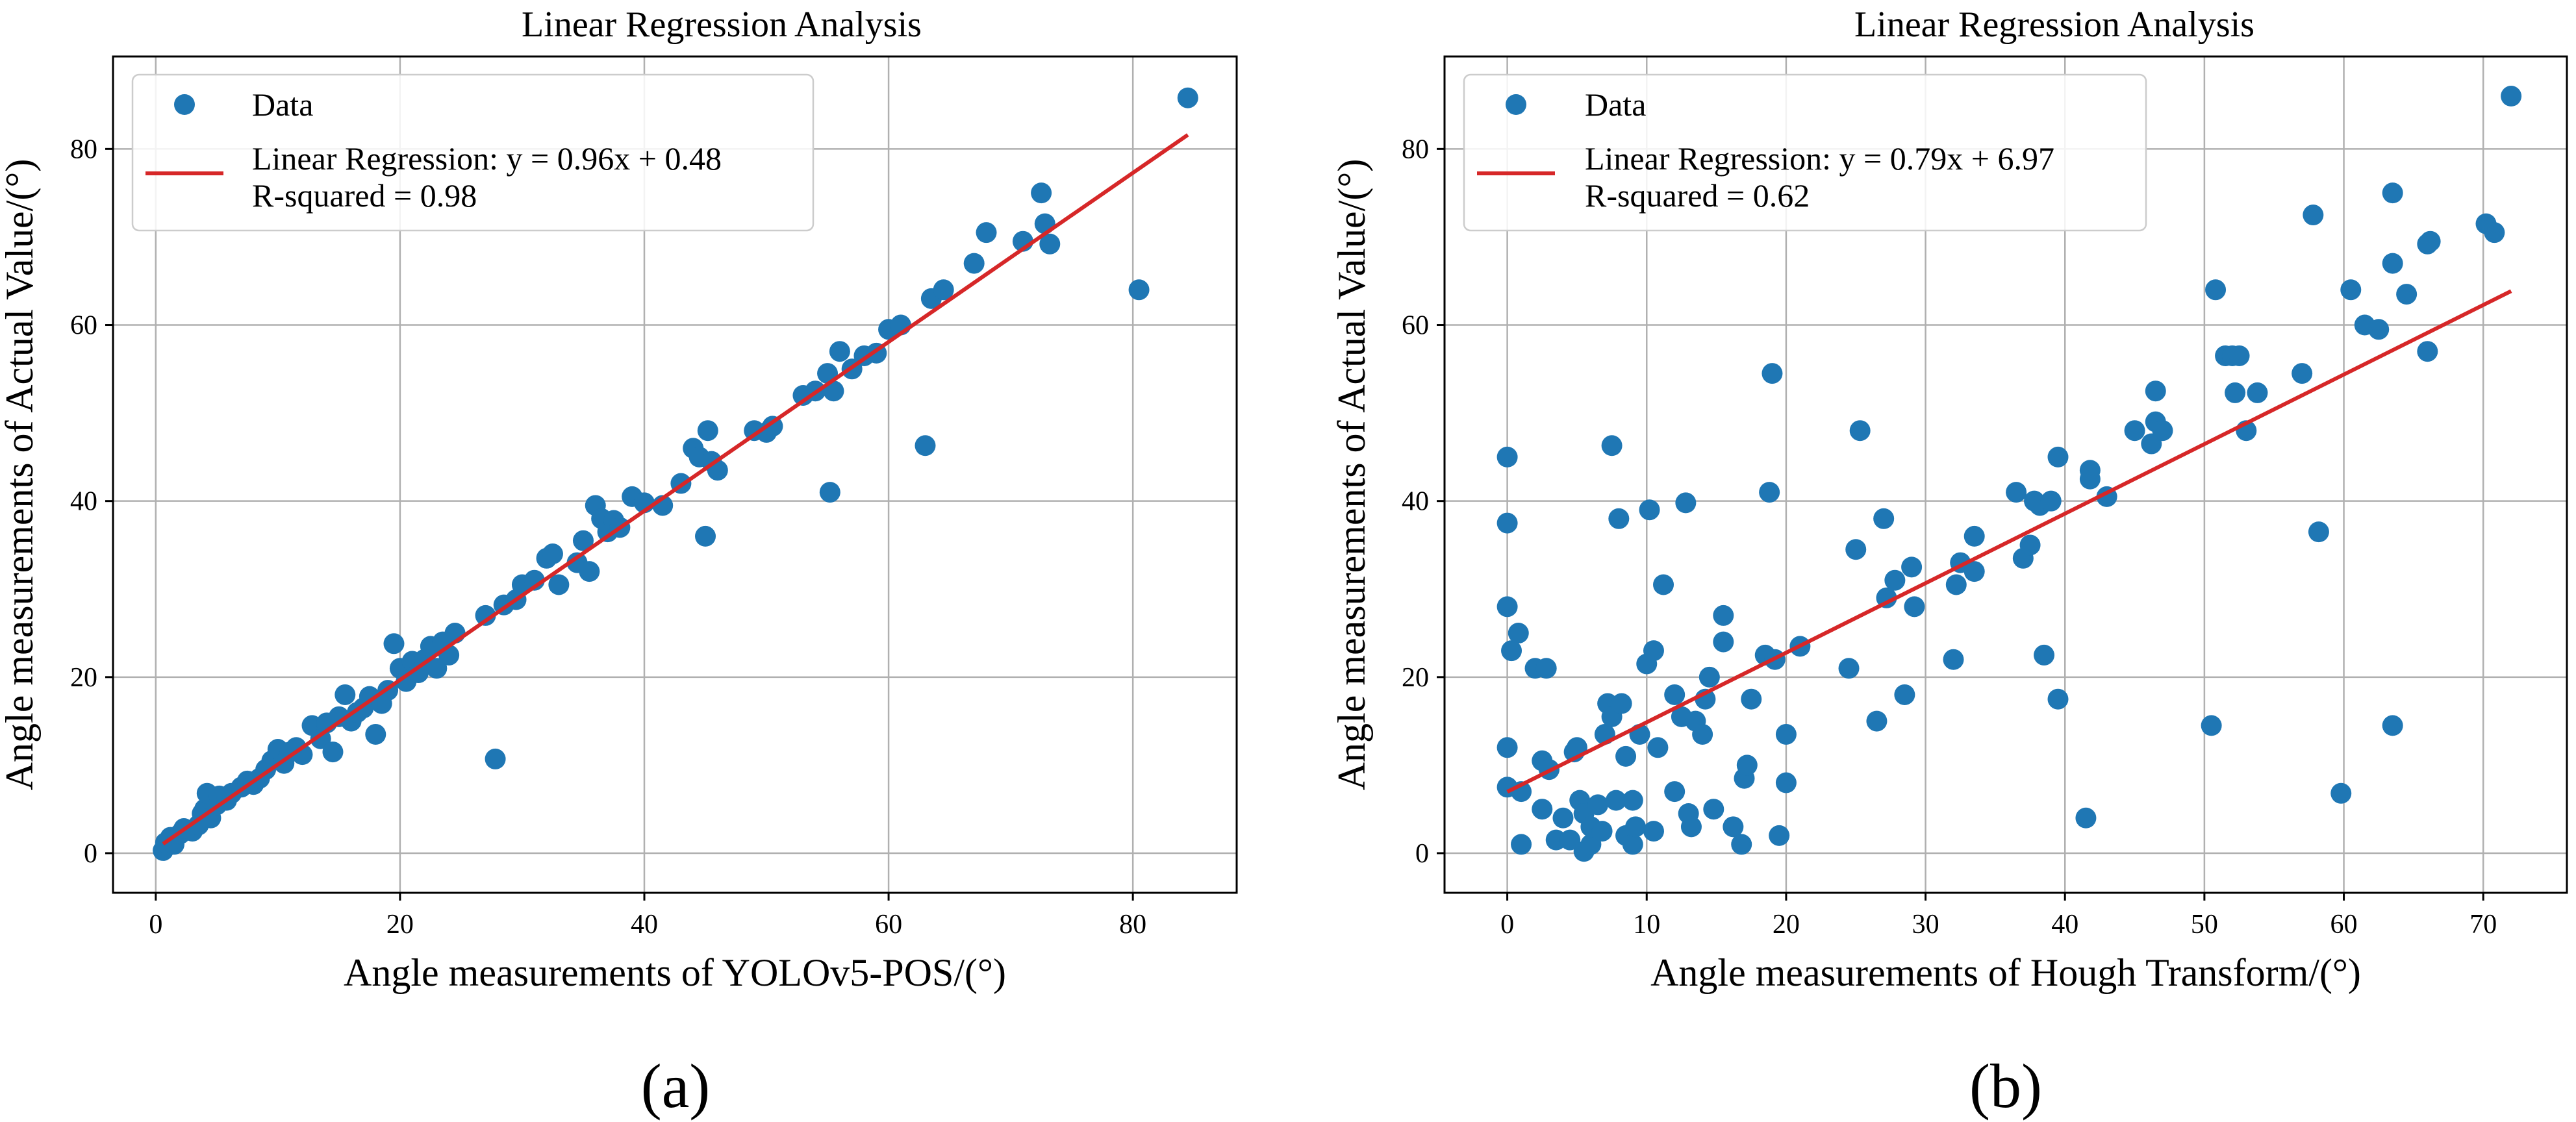 The height and width of the screenshot is (1122, 2576). Describe the element at coordinates (1925, 925) in the screenshot. I see `panel-b-x-tick-label: 30` at that location.